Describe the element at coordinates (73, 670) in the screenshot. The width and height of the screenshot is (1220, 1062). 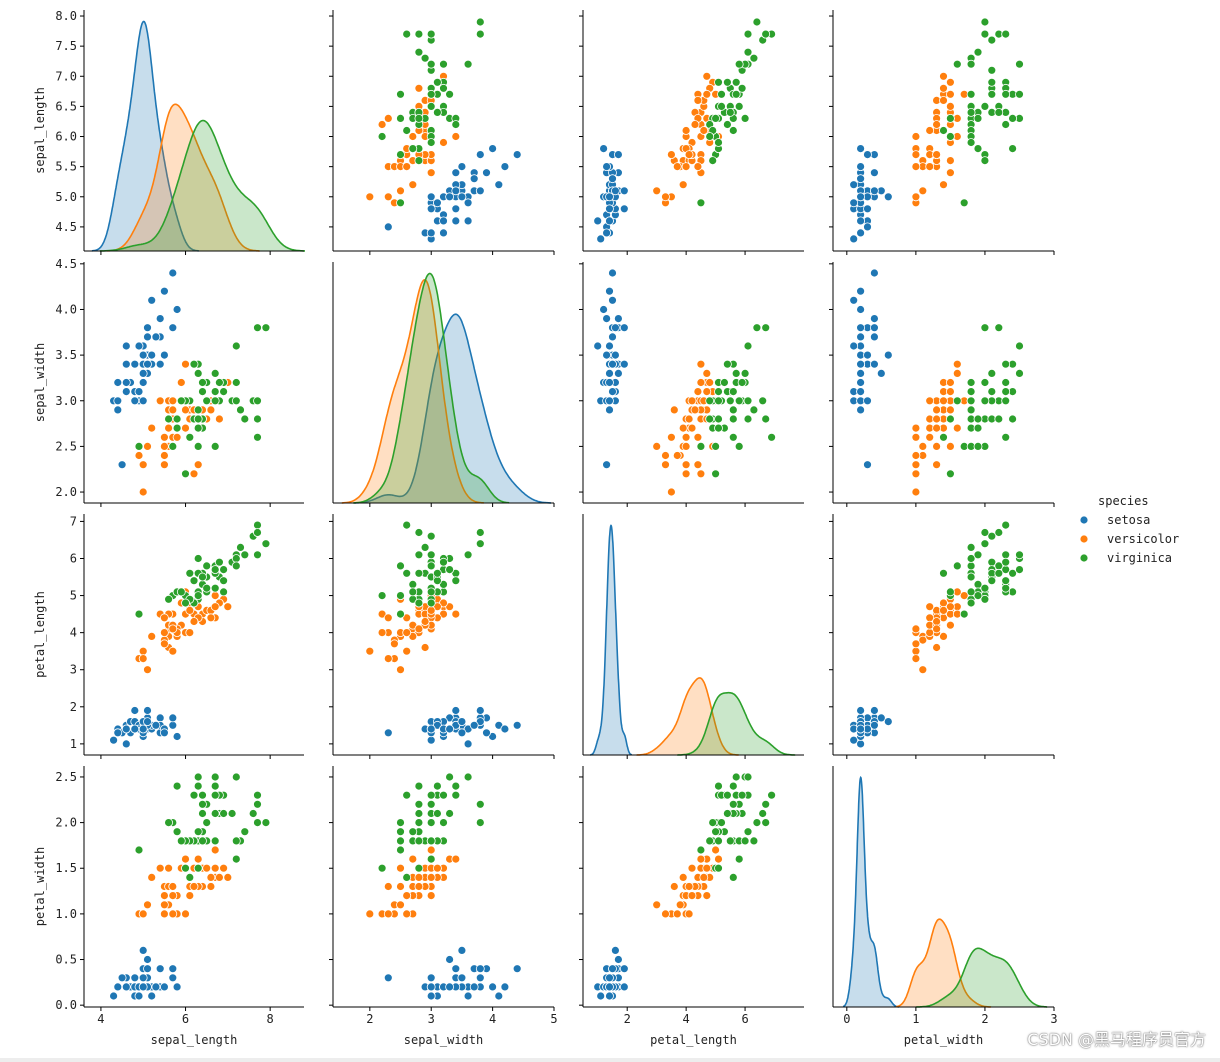
I see `y-tick-label: 3` at that location.